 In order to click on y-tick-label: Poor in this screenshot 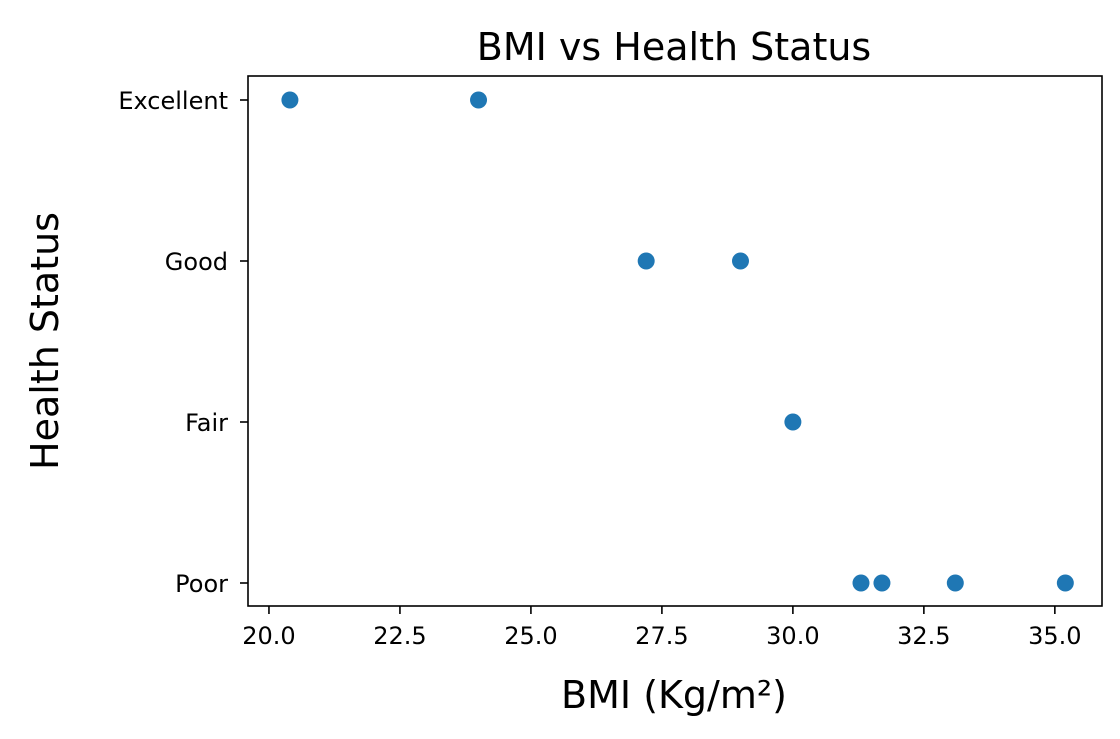, I will do `click(201, 584)`.